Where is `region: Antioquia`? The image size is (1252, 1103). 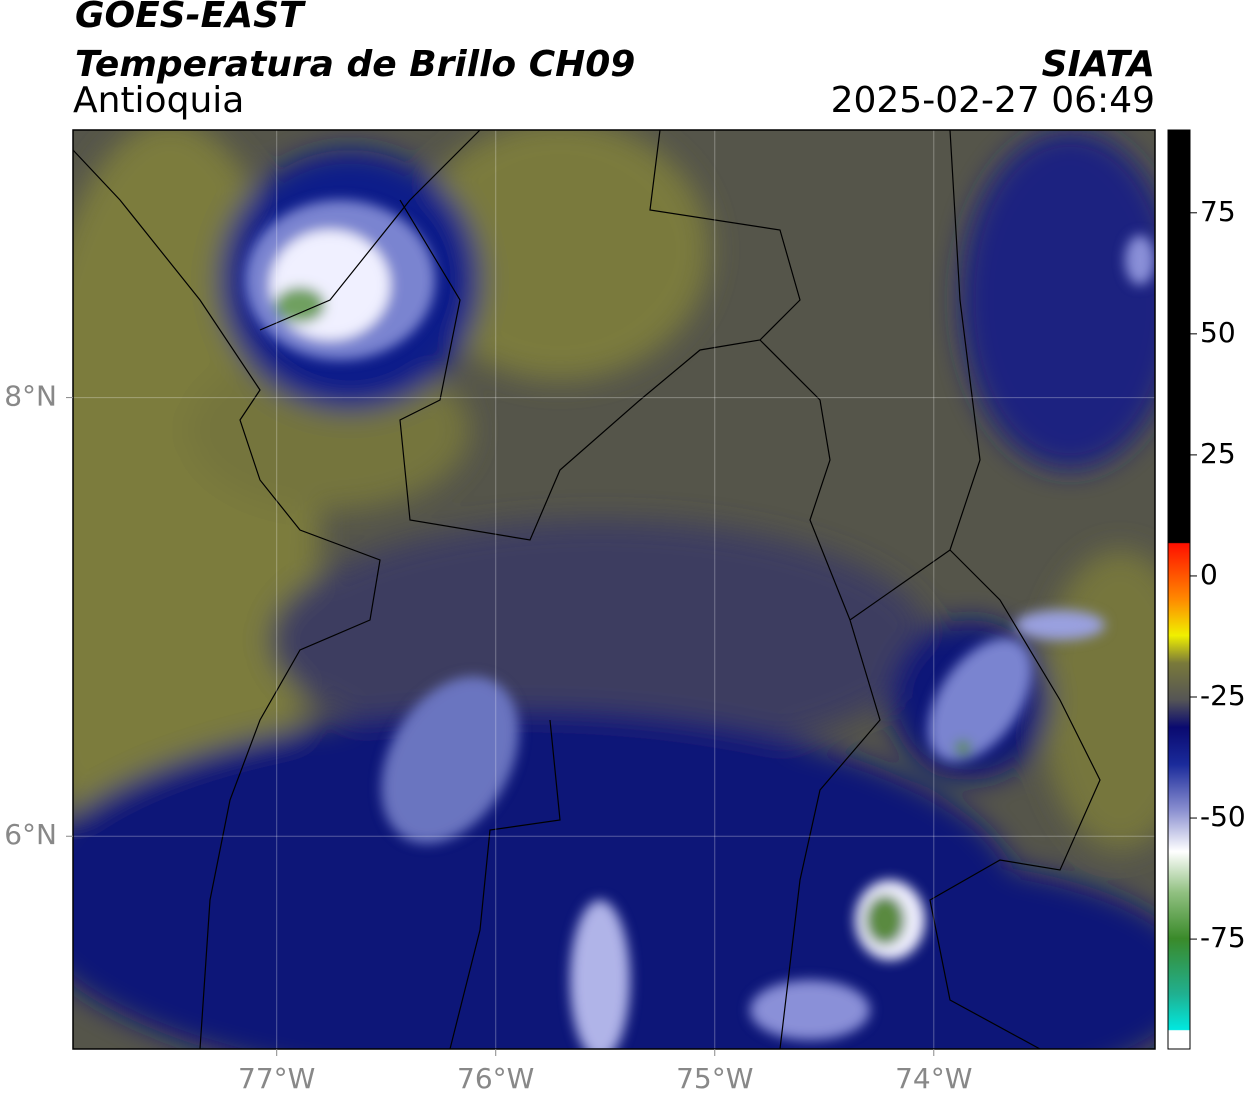
region: Antioquia is located at coordinates (158, 100).